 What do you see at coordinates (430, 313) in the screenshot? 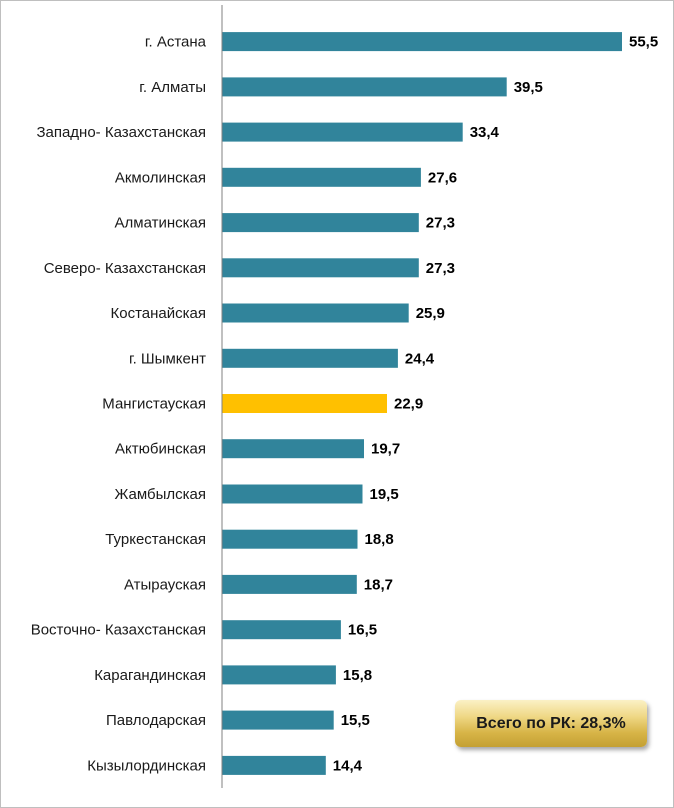
I see `value-label: 25,9` at bounding box center [430, 313].